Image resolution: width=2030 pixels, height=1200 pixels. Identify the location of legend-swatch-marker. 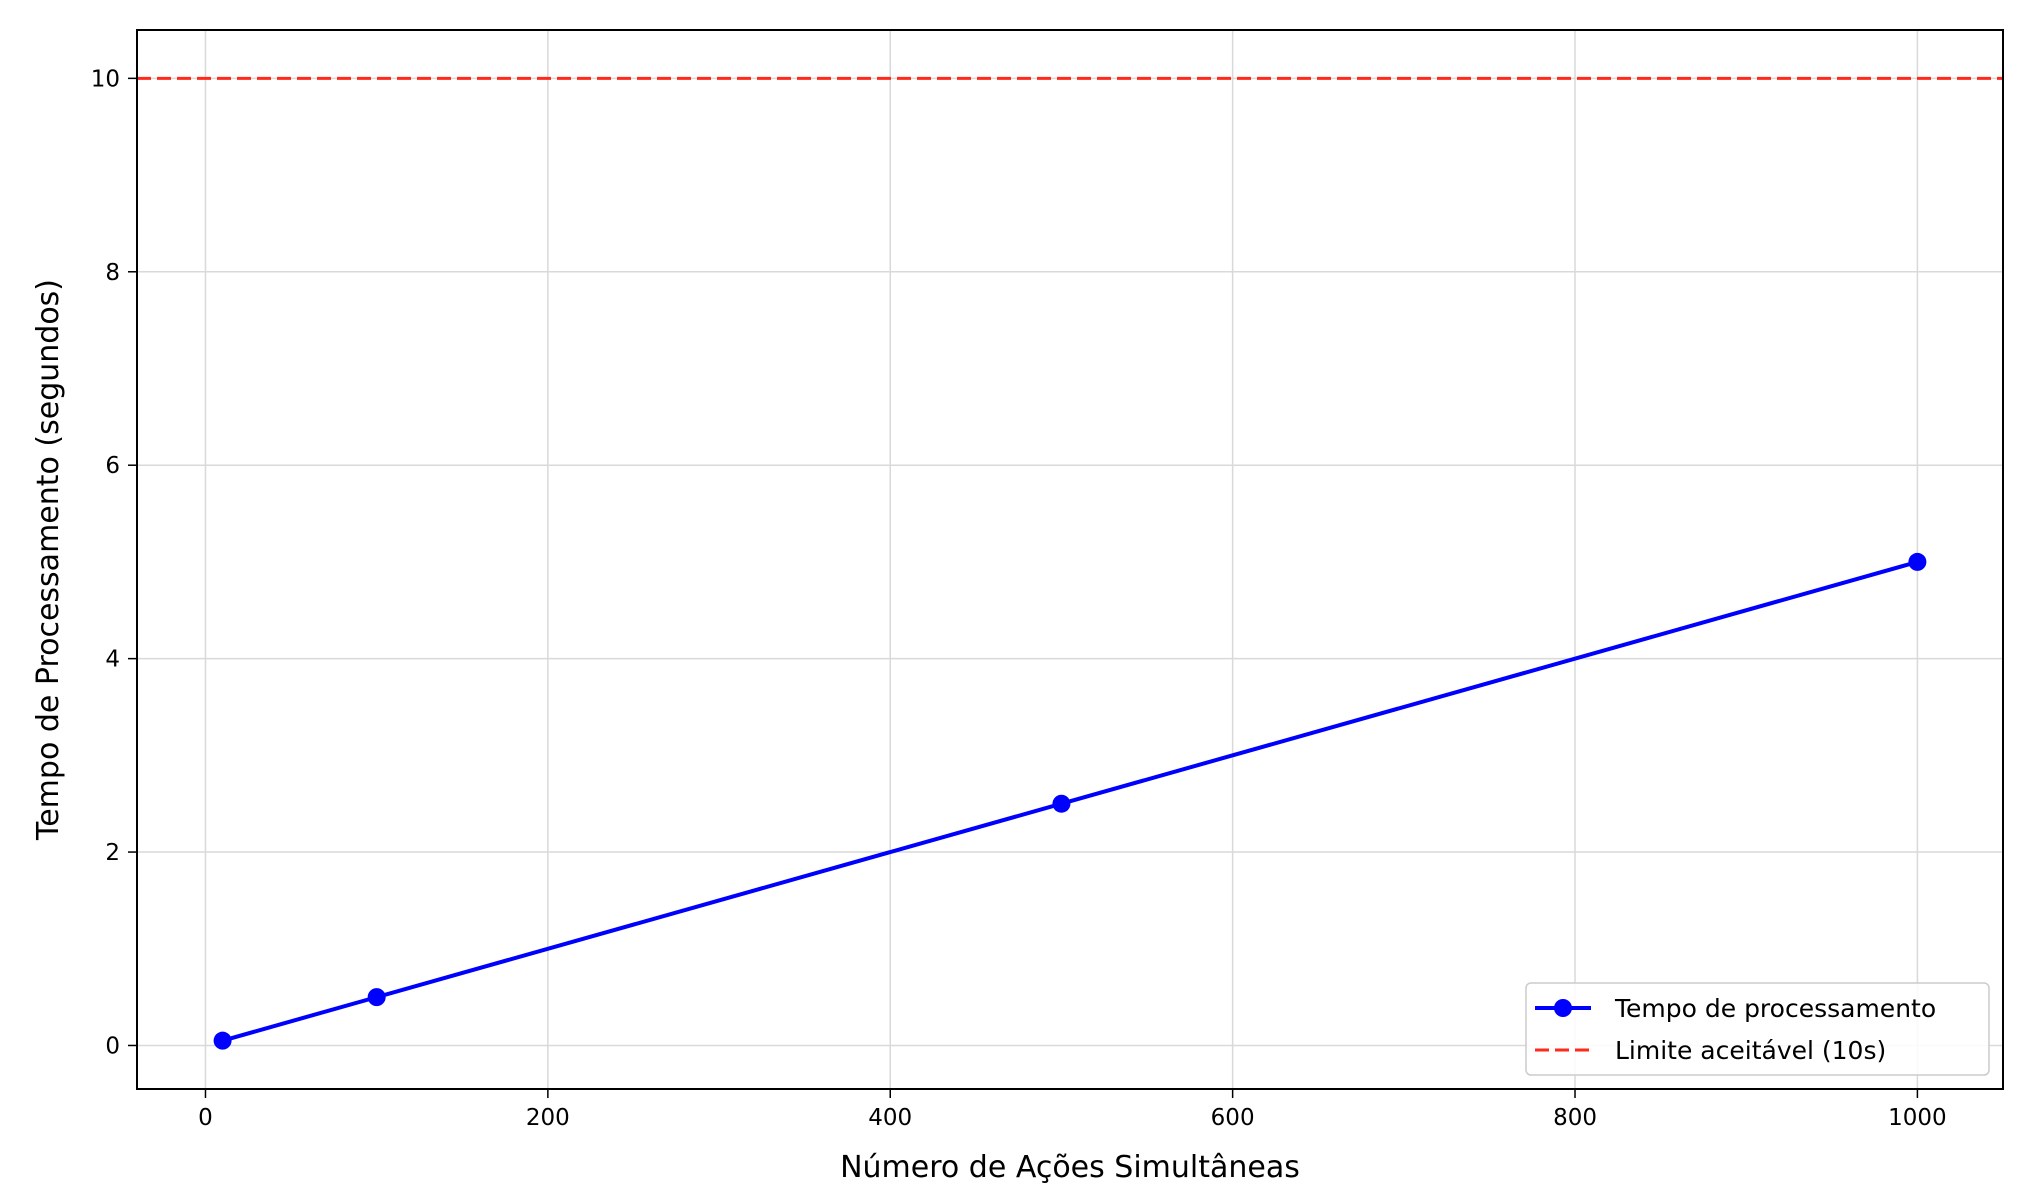
(1563, 1008).